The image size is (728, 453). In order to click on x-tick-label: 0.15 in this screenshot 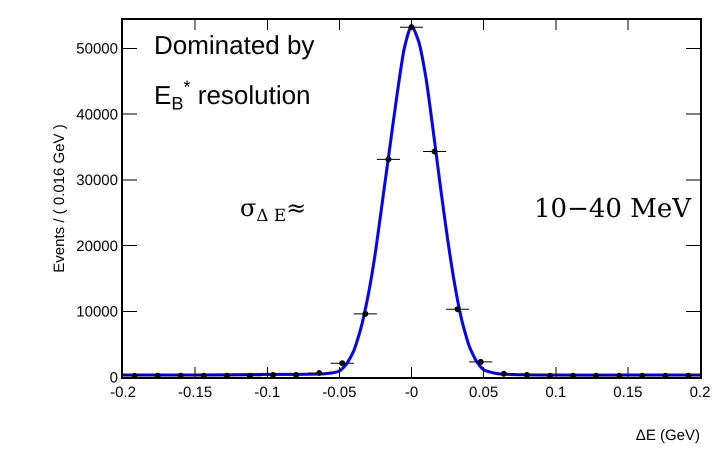, I will do `click(627, 392)`.